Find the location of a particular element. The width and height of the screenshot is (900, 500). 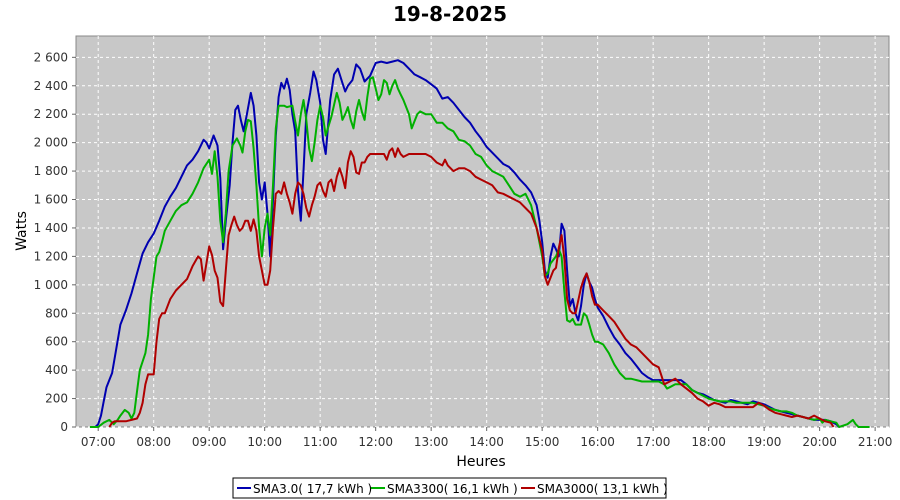

legend-box is located at coordinates (449, 488).